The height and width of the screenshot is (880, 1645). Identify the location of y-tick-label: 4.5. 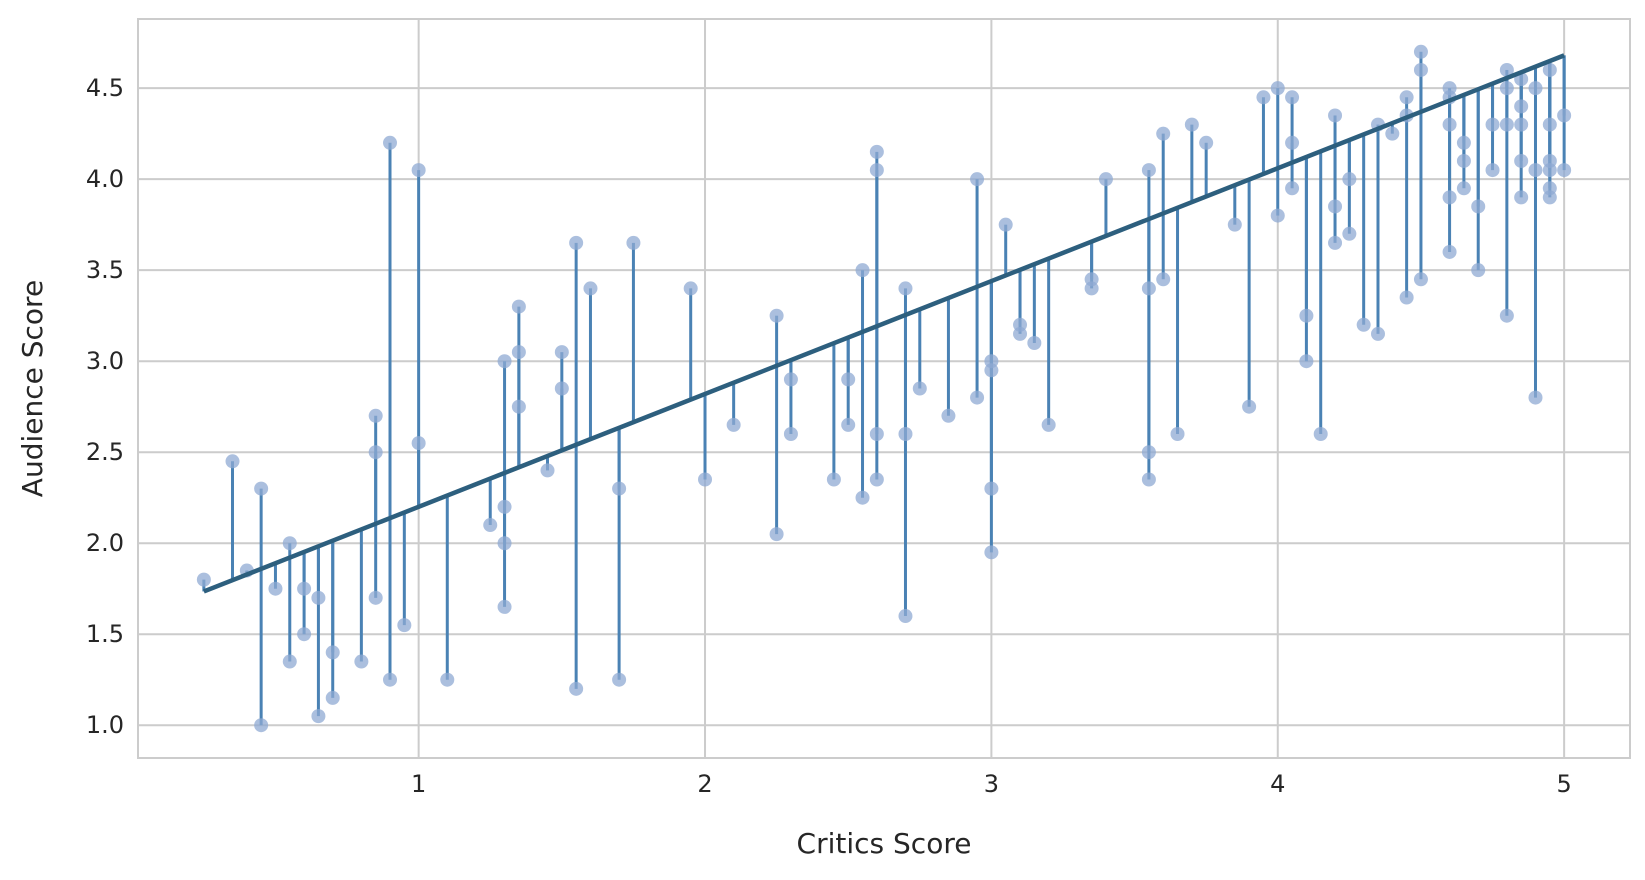
(105, 88).